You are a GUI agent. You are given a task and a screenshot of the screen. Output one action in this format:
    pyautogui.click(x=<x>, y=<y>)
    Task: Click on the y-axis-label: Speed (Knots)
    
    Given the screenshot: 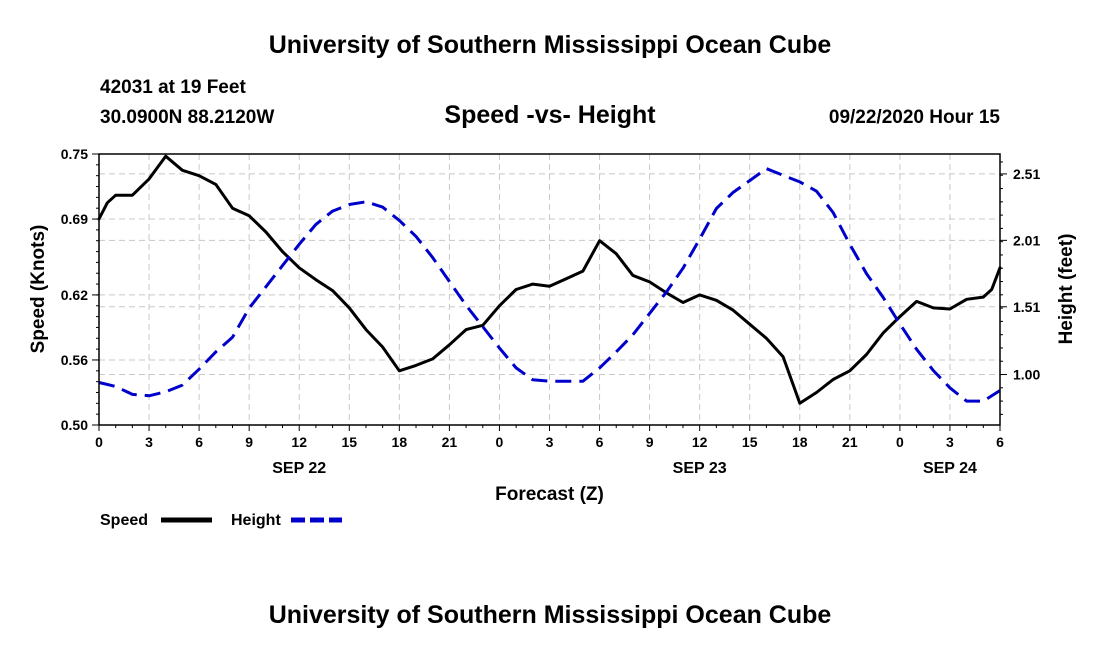 What is the action you would take?
    pyautogui.click(x=38, y=289)
    